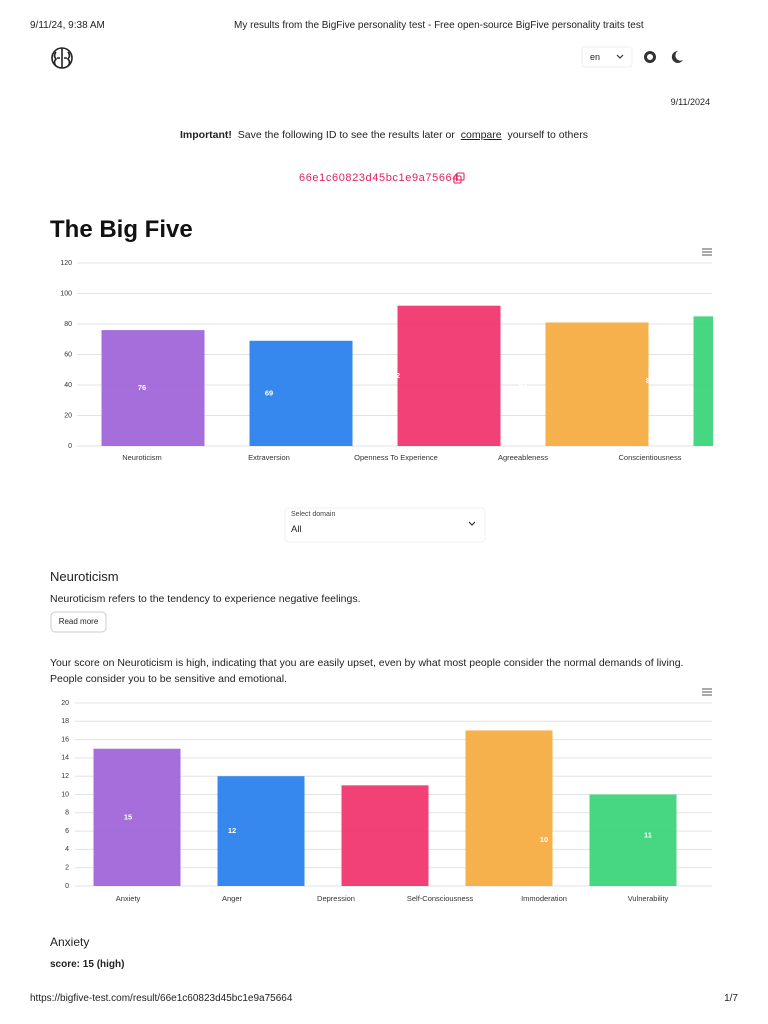 This screenshot has width=768, height=1024. What do you see at coordinates (87, 964) in the screenshot?
I see `facet-score: score: 15 (high)` at bounding box center [87, 964].